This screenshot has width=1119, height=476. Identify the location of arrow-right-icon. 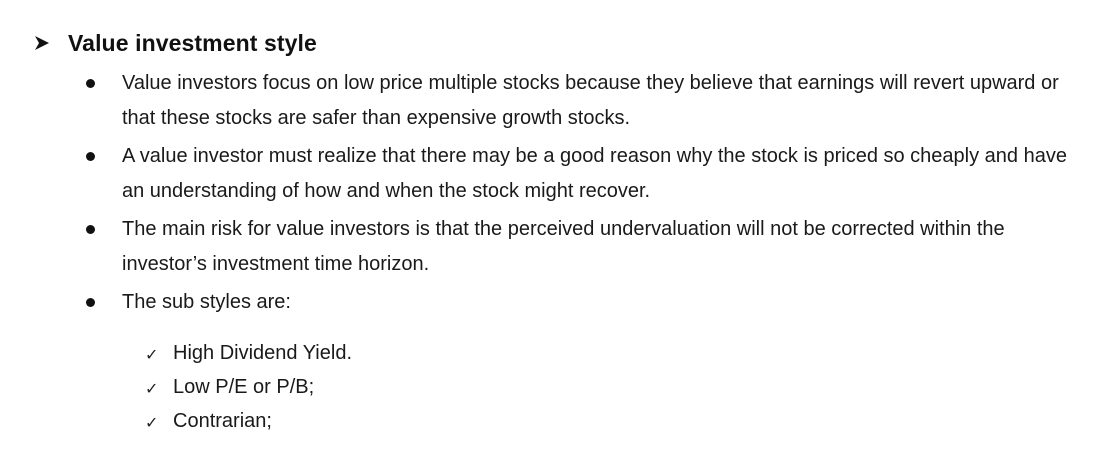
(42, 43).